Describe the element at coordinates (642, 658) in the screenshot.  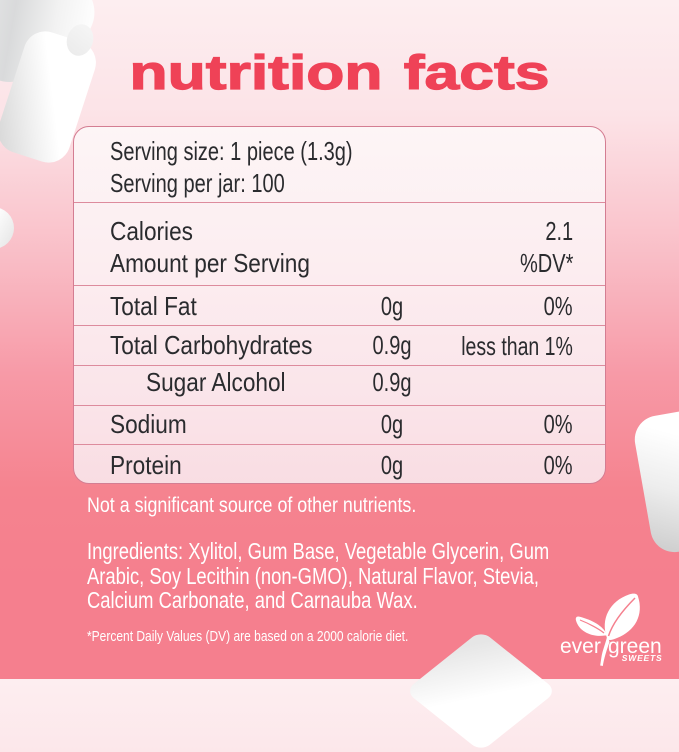
I see `svg-text: SWEETS` at that location.